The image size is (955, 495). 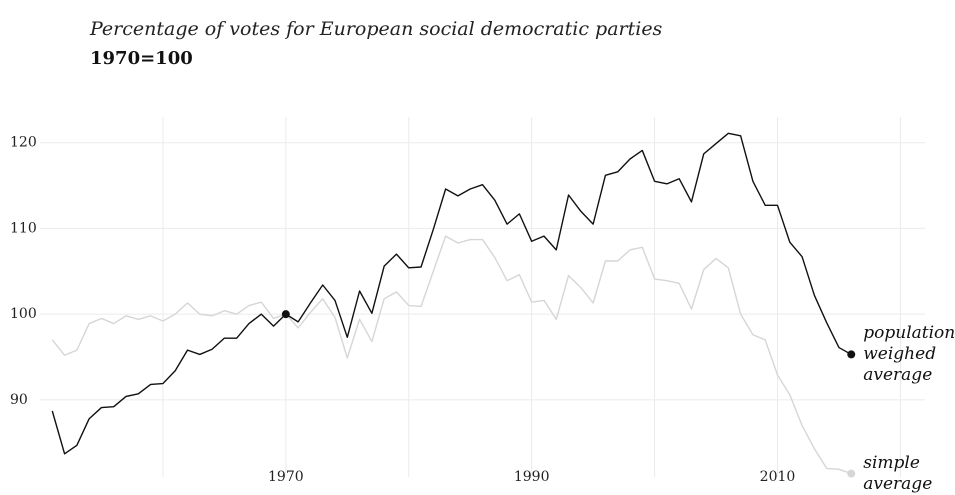 I want to click on x-tick-label: 2010, so click(x=778, y=477).